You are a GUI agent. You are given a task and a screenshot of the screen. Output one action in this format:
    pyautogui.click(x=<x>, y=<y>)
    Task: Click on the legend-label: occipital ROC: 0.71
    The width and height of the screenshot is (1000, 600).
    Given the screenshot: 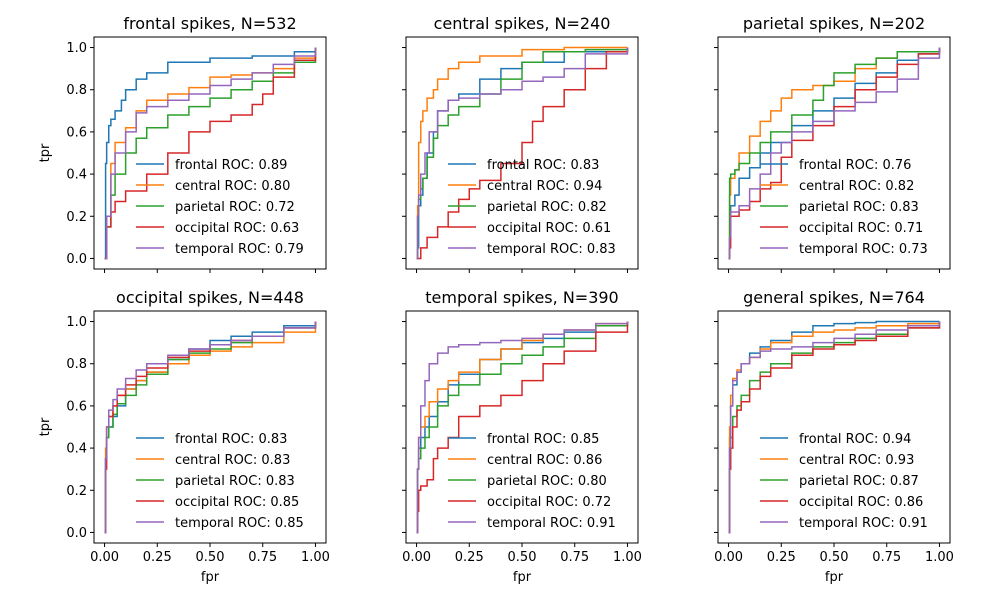 What is the action you would take?
    pyautogui.click(x=861, y=228)
    